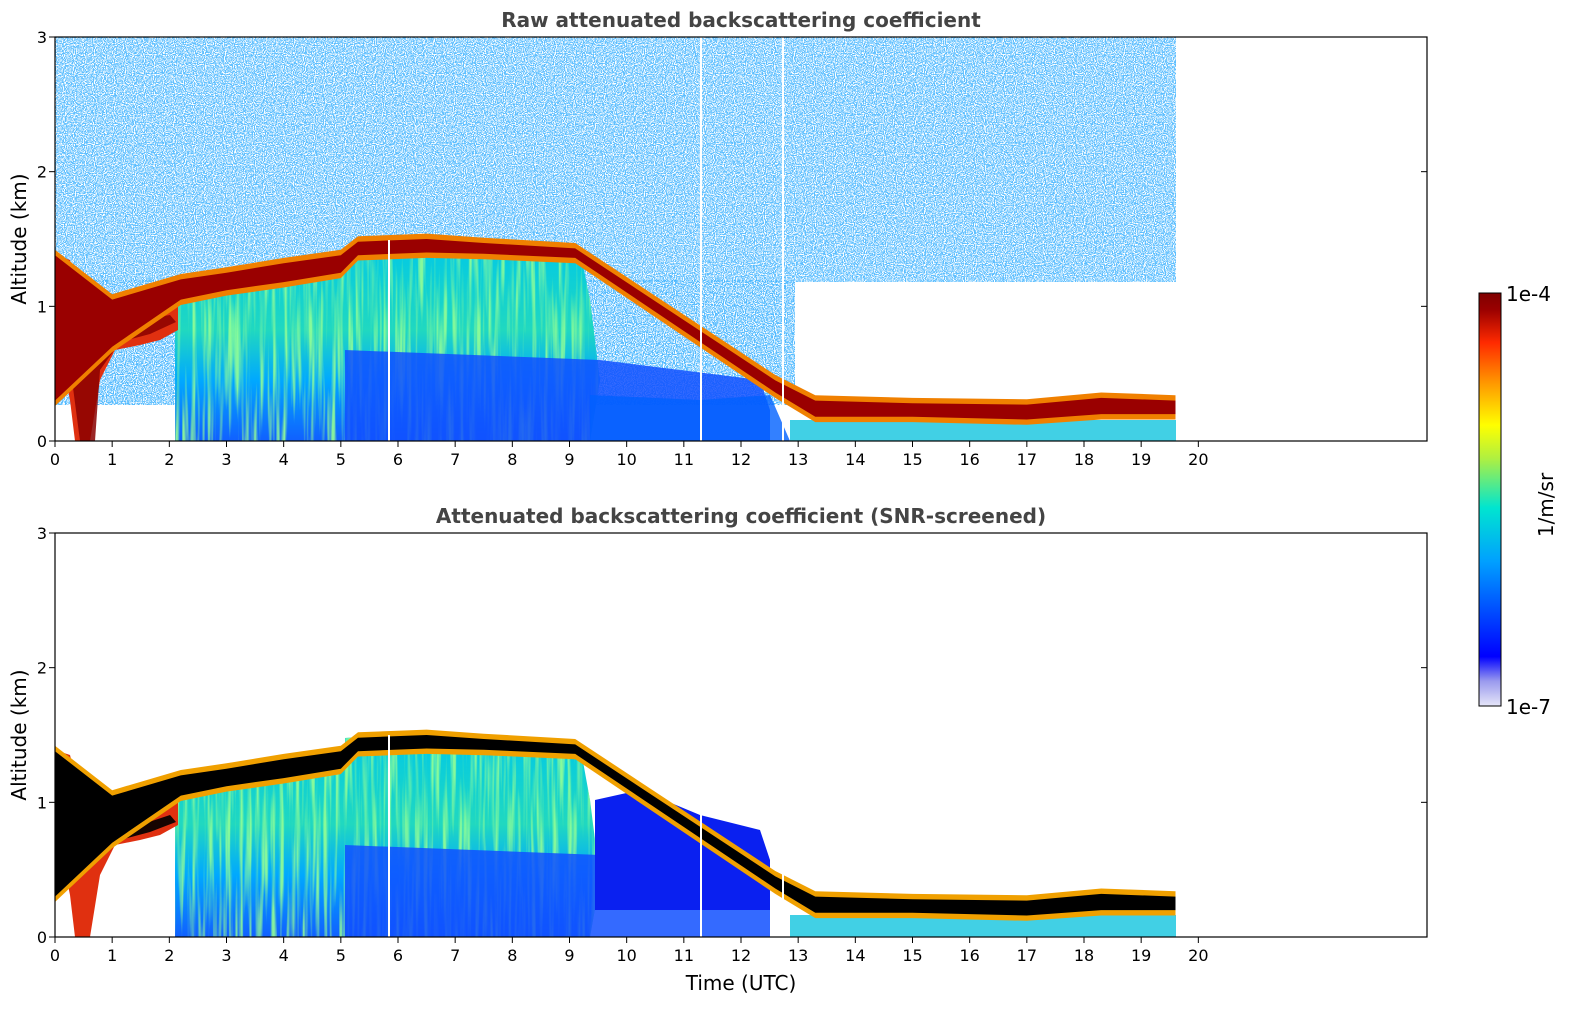 The height and width of the screenshot is (1024, 1595). Describe the element at coordinates (690, 418) in the screenshot. I see `raw-afternoon-blue` at that location.